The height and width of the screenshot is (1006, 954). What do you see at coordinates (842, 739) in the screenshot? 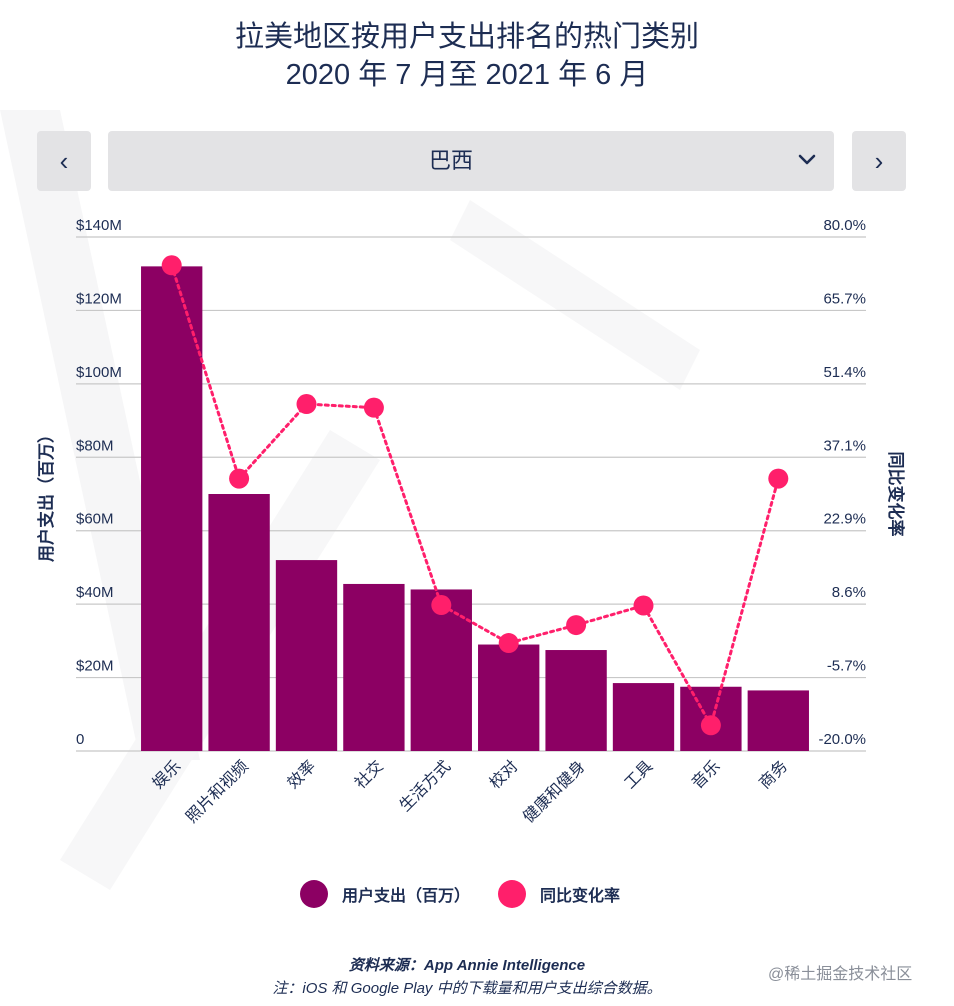
I see `right-tick-label: -20.0%` at bounding box center [842, 739].